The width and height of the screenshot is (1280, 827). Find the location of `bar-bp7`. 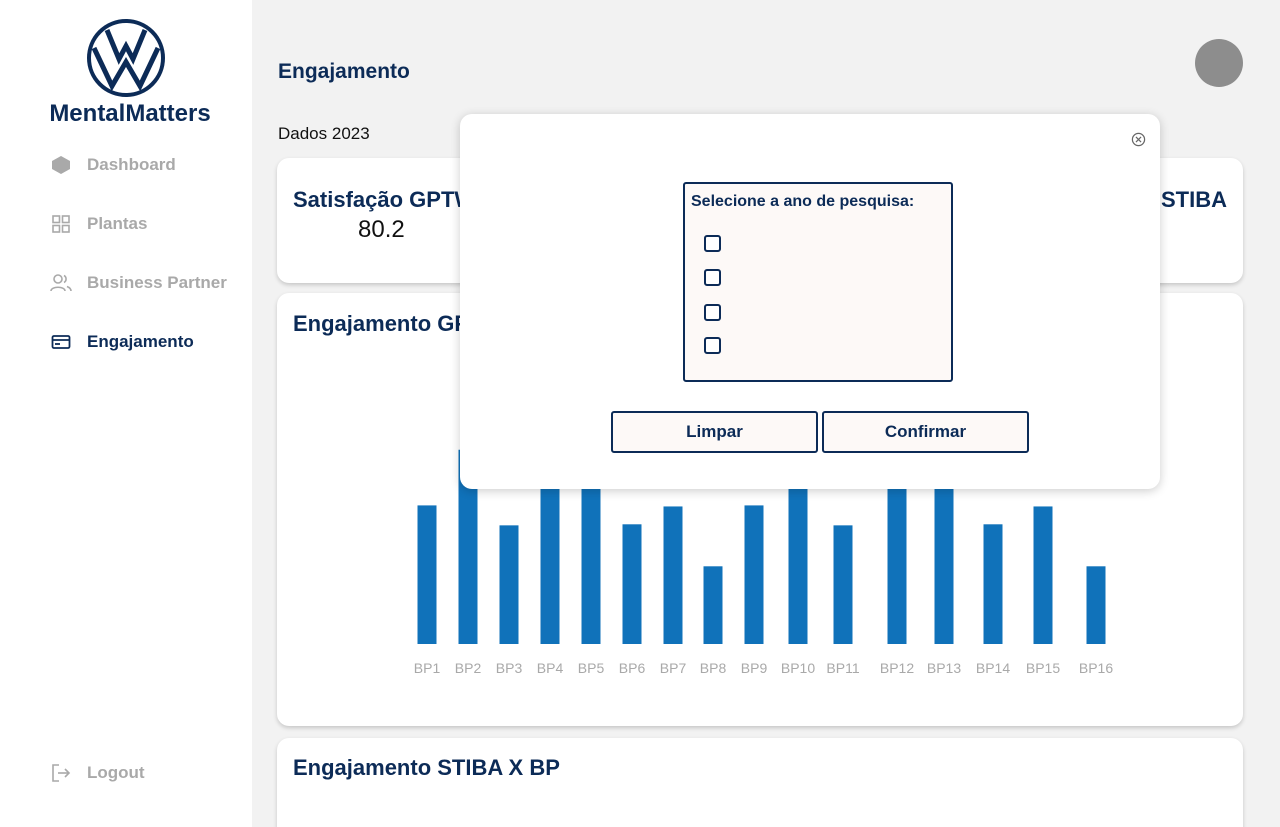

bar-bp7 is located at coordinates (673, 575).